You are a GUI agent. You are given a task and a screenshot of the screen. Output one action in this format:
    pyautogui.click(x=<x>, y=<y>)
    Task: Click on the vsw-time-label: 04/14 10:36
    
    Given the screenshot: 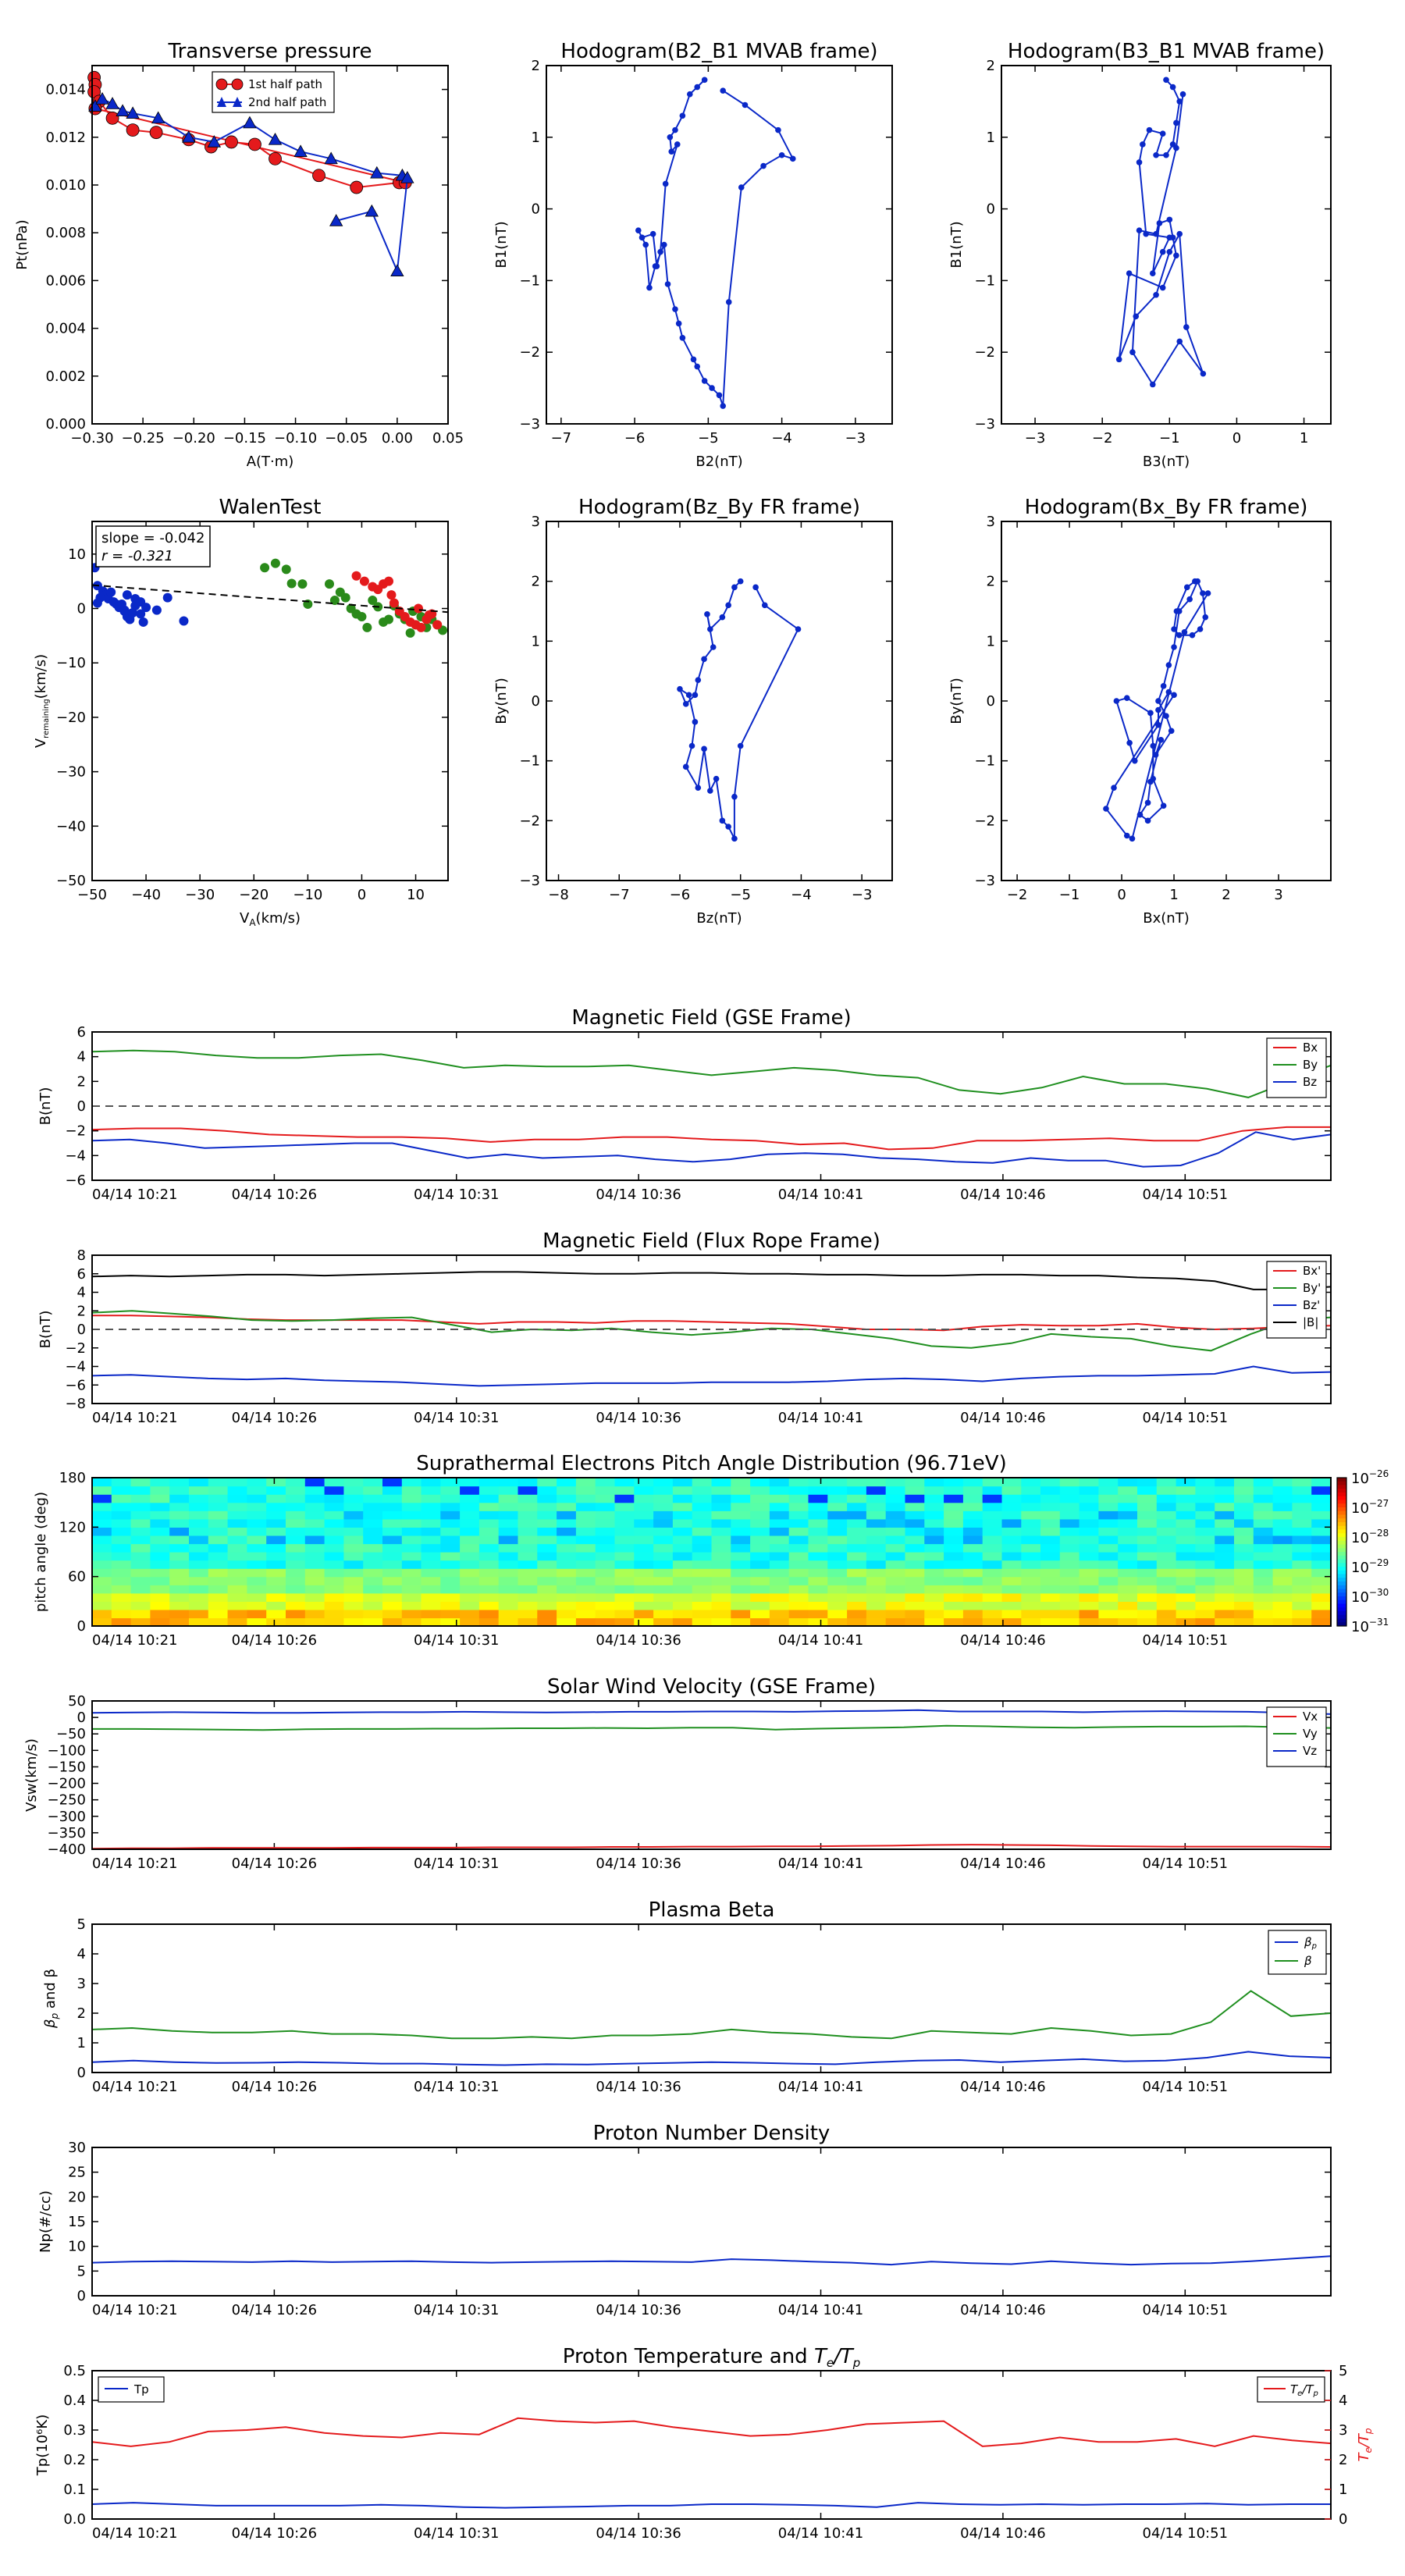 What is the action you would take?
    pyautogui.click(x=639, y=1864)
    